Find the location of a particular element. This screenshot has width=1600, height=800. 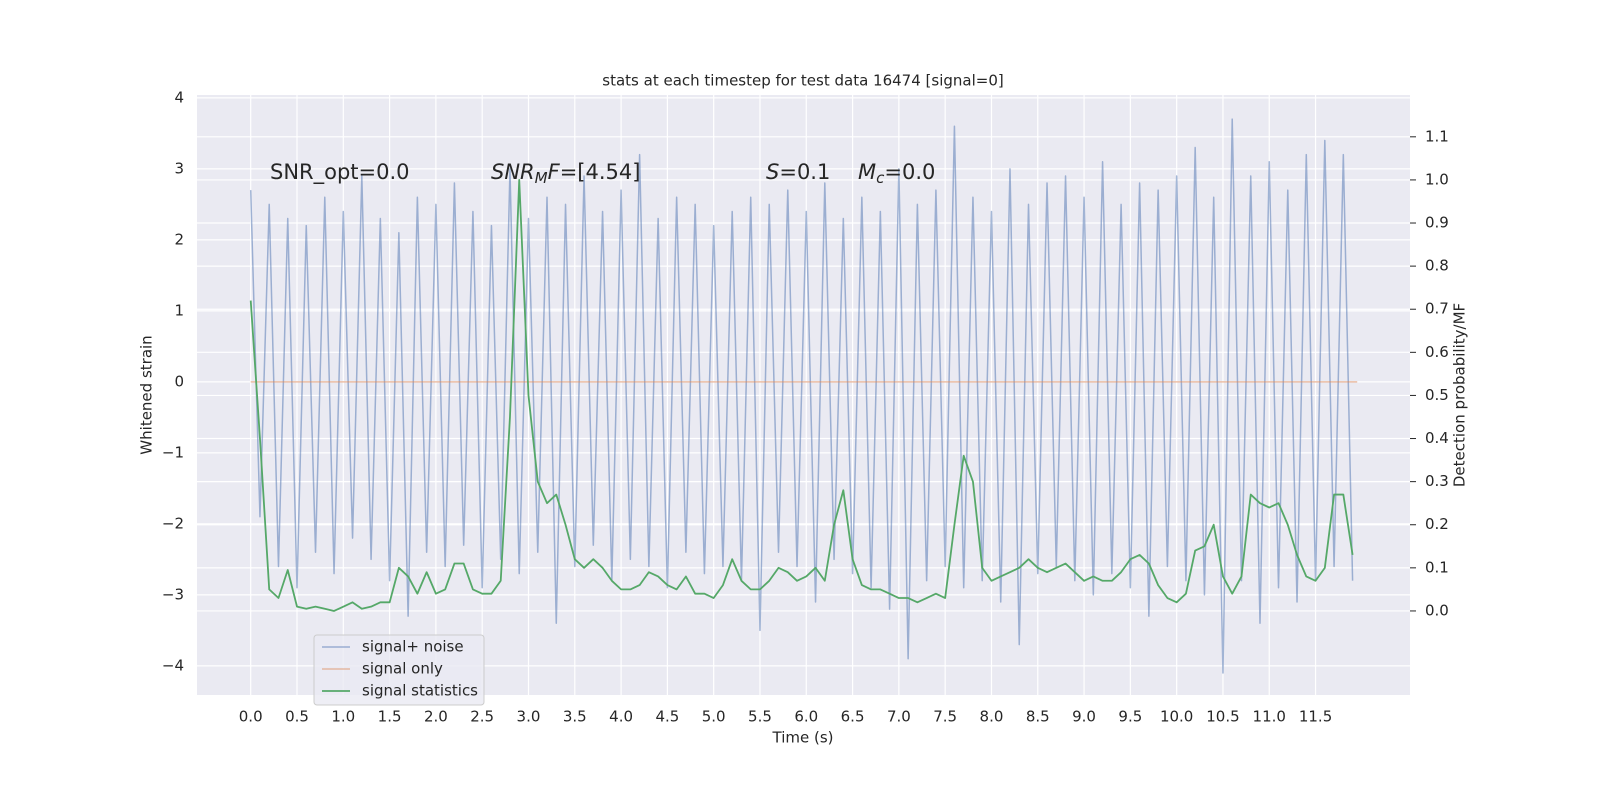

legend-label: signal only is located at coordinates (402, 669).